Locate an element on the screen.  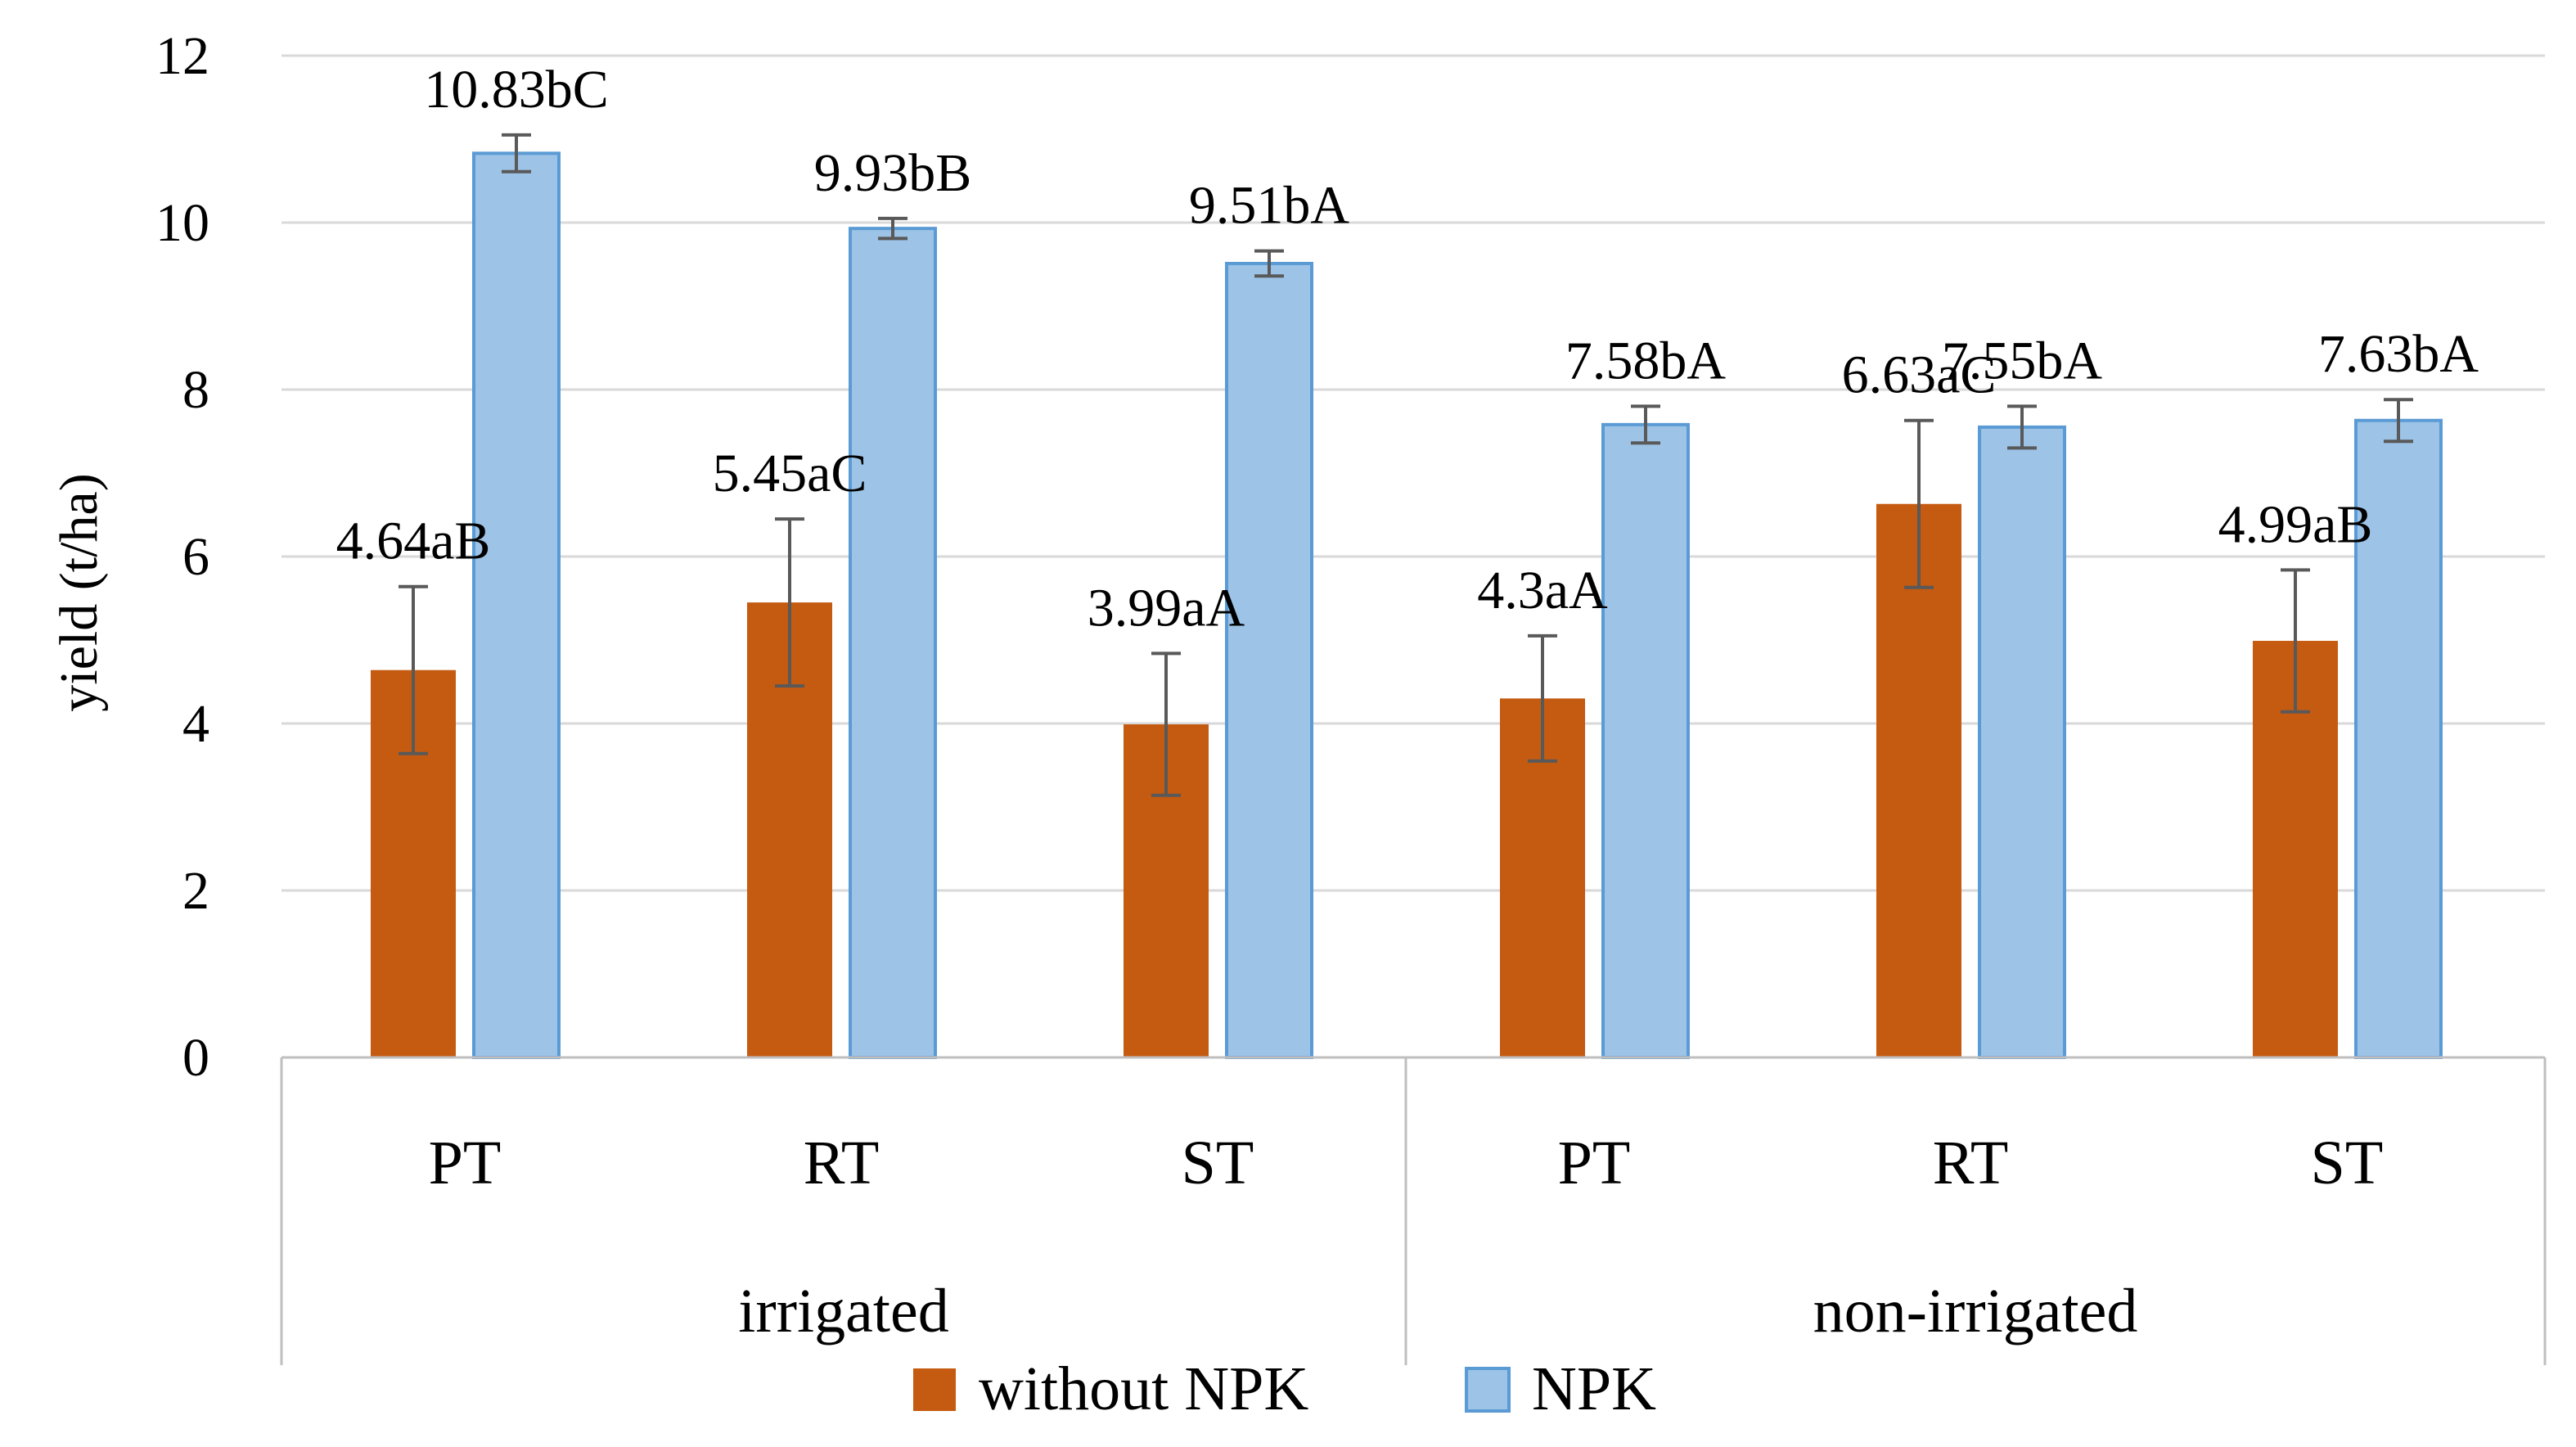
legend-item-without-npk: without NPK is located at coordinates (1110, 1389).